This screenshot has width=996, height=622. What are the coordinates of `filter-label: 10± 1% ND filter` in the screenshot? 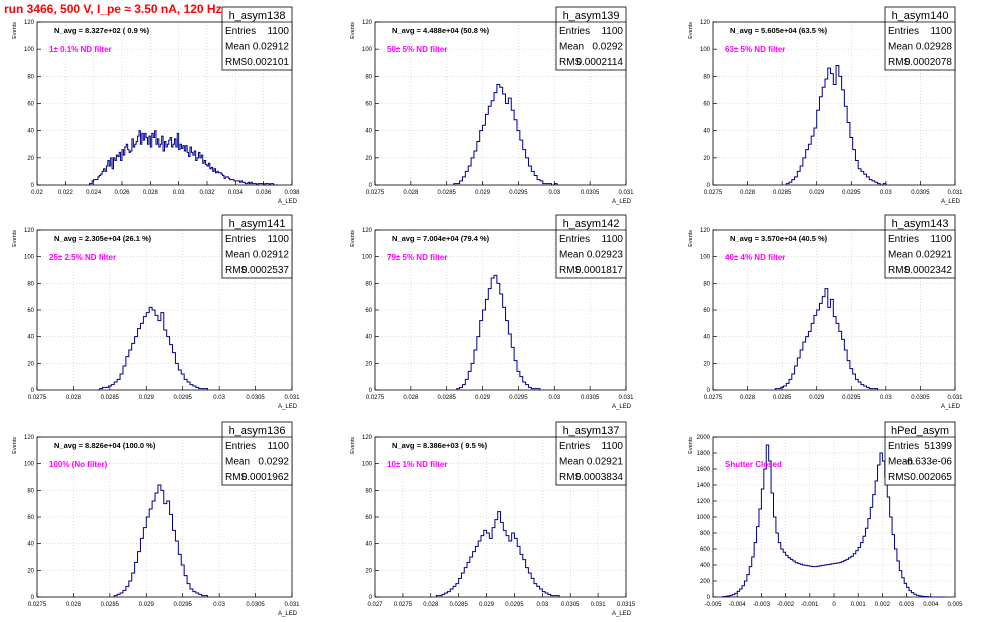 It's located at (417, 464).